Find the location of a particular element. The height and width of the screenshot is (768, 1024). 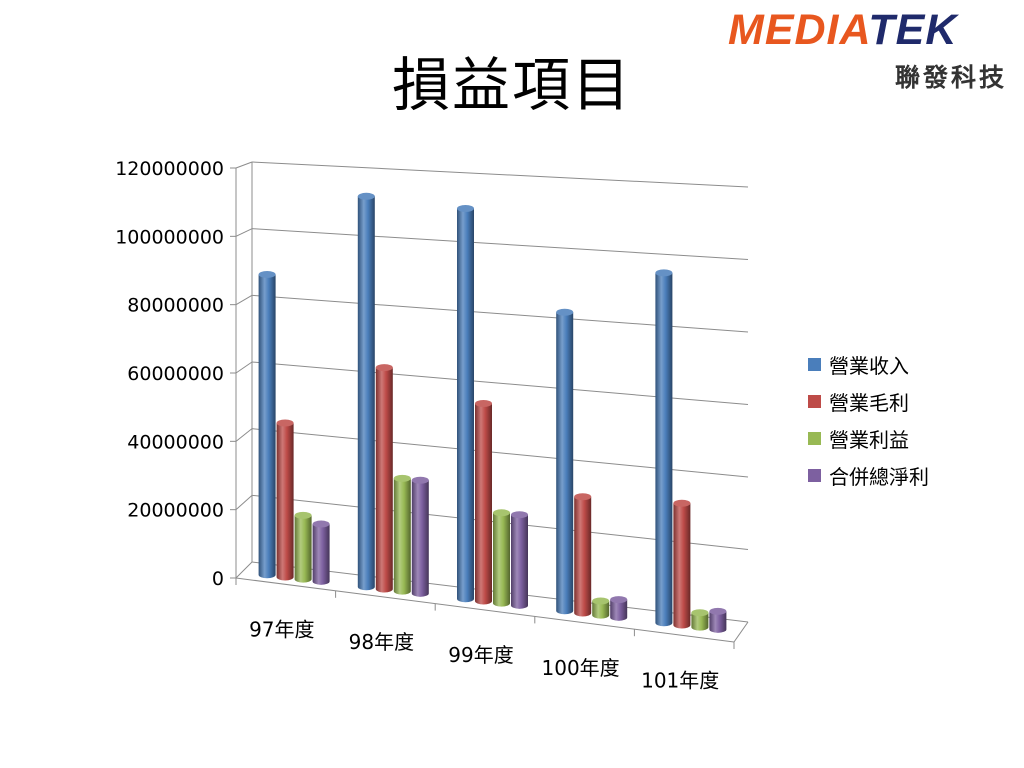

y-tick-label: 120000000 is located at coordinates (169, 169).